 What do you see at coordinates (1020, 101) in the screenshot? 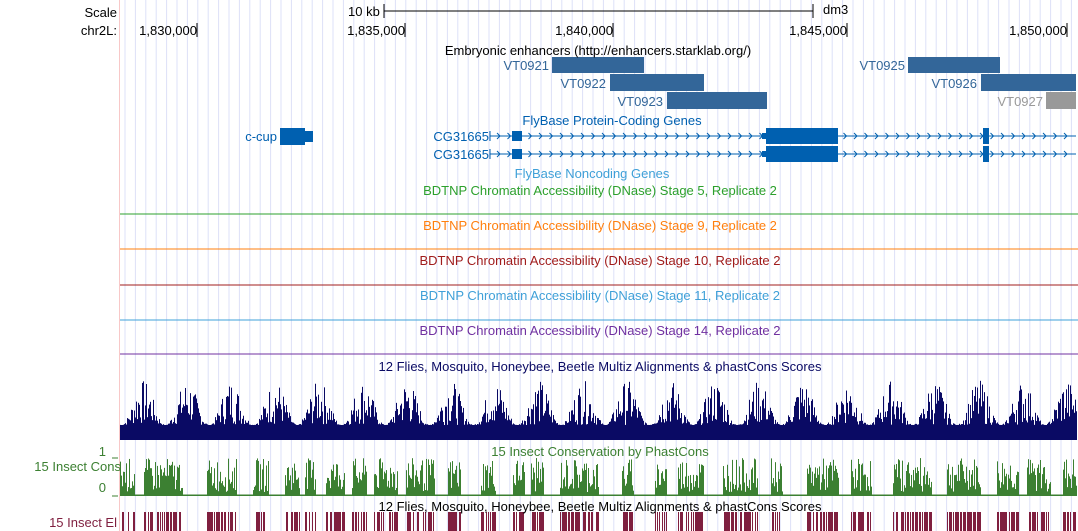
I see `enhancer-label: VT0927` at bounding box center [1020, 101].